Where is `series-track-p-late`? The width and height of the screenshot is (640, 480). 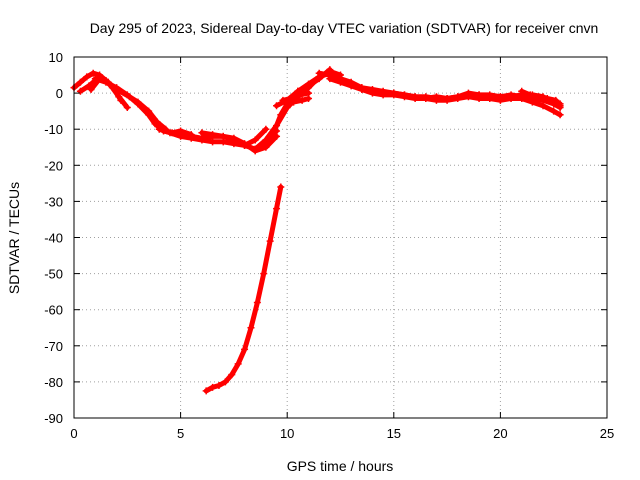
series-track-p-late is located at coordinates (455, 96).